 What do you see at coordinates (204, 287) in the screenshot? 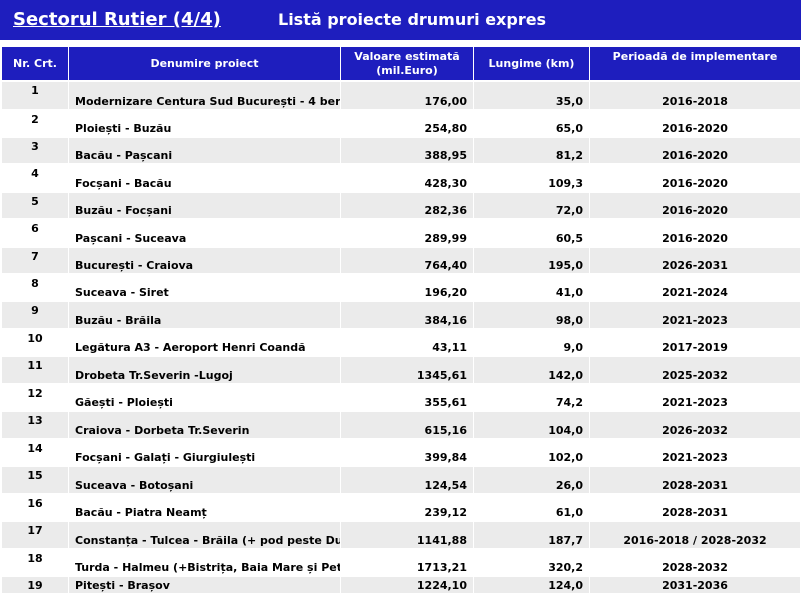
I see `cell-name: Suceava - Siret` at bounding box center [204, 287].